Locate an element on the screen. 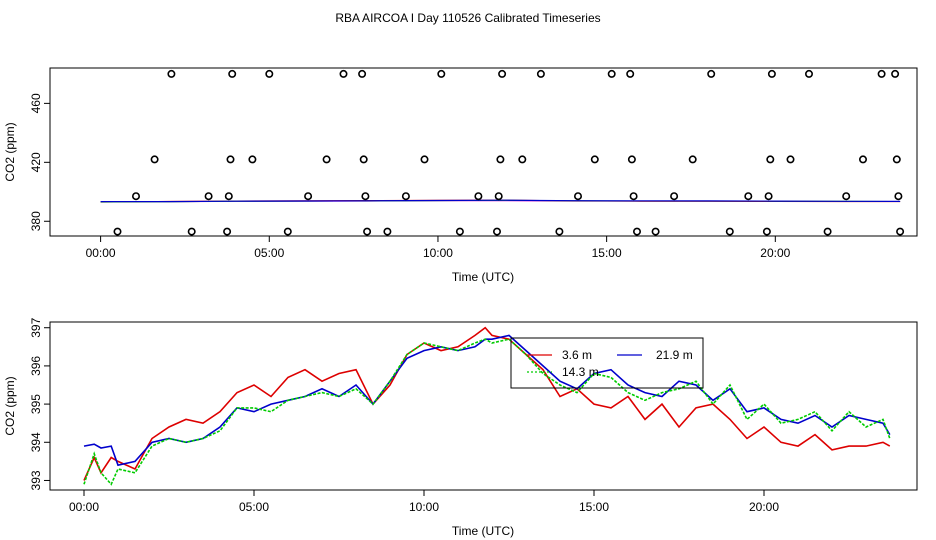  bottom-y-tick-label: 393 is located at coordinates (36, 480).